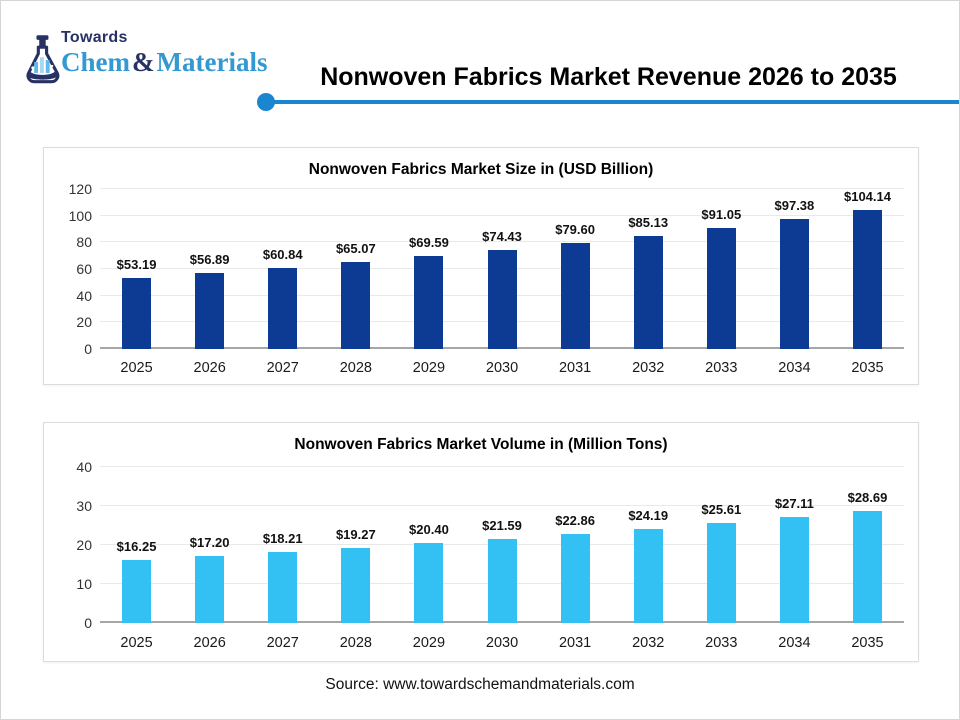 The image size is (960, 720). I want to click on y-axis-tick-label: 80, so click(84, 242).